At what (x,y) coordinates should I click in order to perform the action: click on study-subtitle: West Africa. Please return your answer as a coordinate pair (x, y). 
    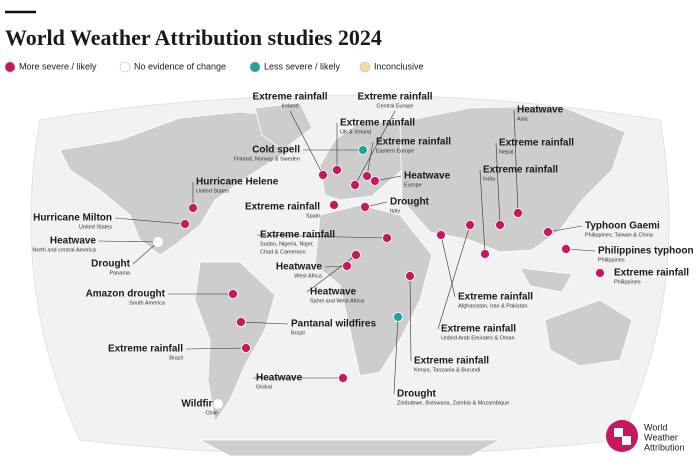
    Looking at the image, I should click on (308, 276).